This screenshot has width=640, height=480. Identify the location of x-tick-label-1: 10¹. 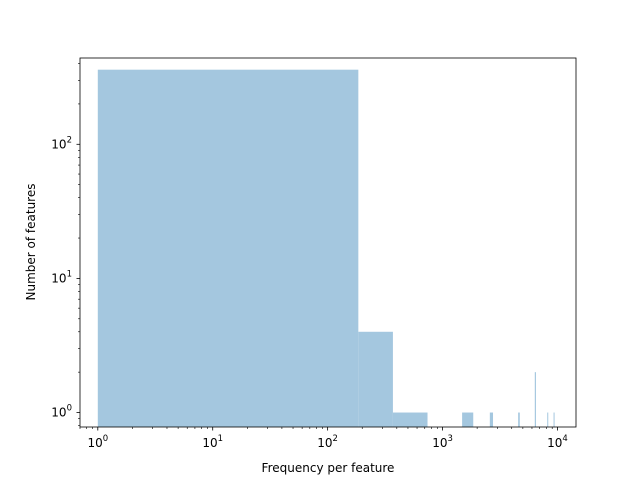
(212, 442).